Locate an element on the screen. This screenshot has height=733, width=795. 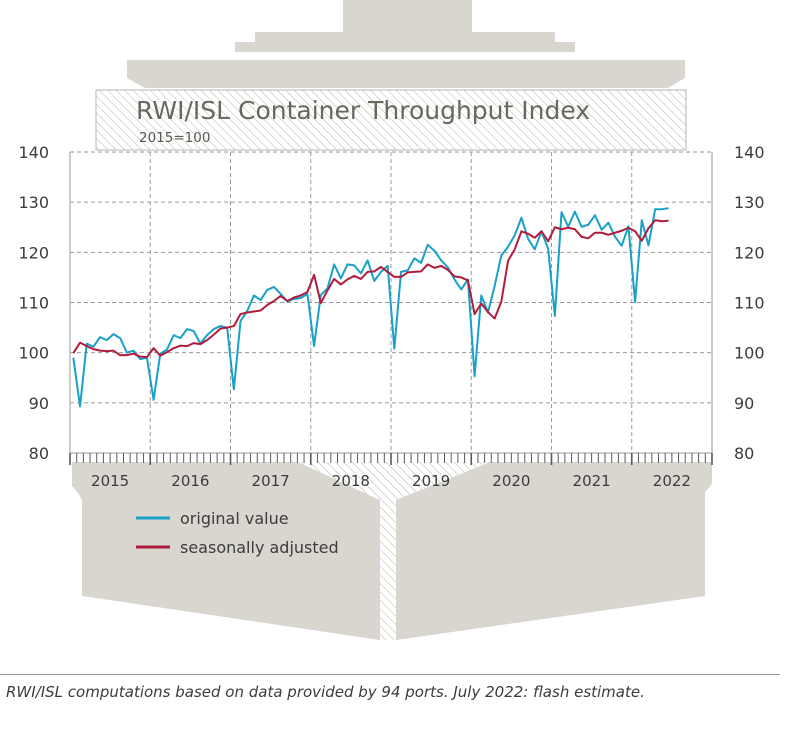
hull-hatch is located at coordinates (394, 551).